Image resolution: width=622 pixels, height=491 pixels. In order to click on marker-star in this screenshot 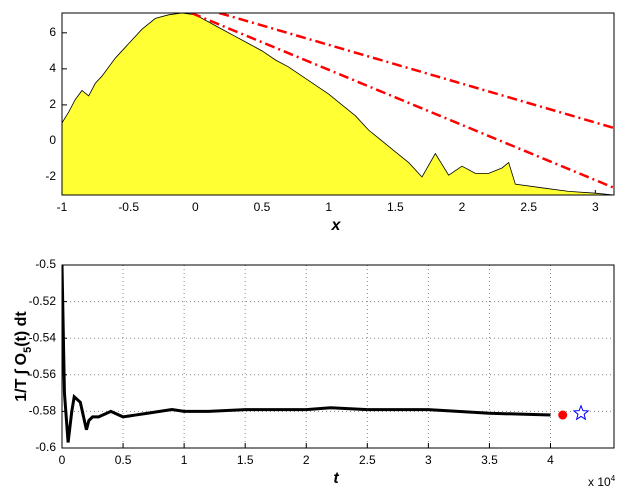, I will do `click(581, 412)`.